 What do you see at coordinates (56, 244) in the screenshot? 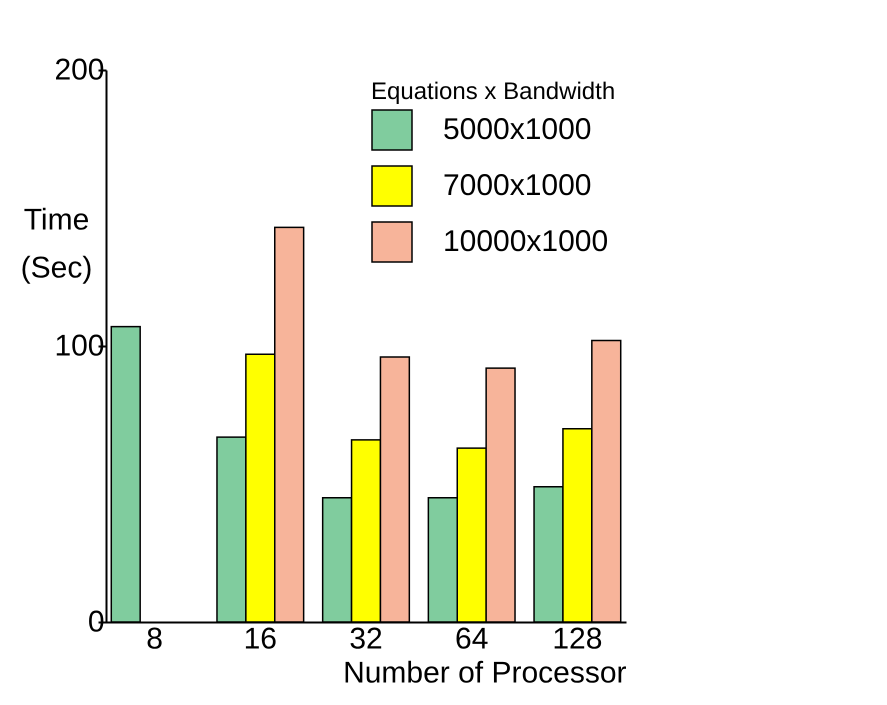
I see `y-axis-title: Time (Sec)` at bounding box center [56, 244].